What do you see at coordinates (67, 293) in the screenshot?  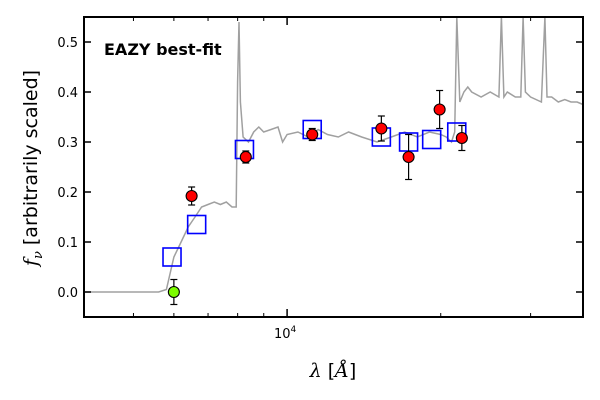 I see `y-tick-label: 0.0` at bounding box center [67, 293].